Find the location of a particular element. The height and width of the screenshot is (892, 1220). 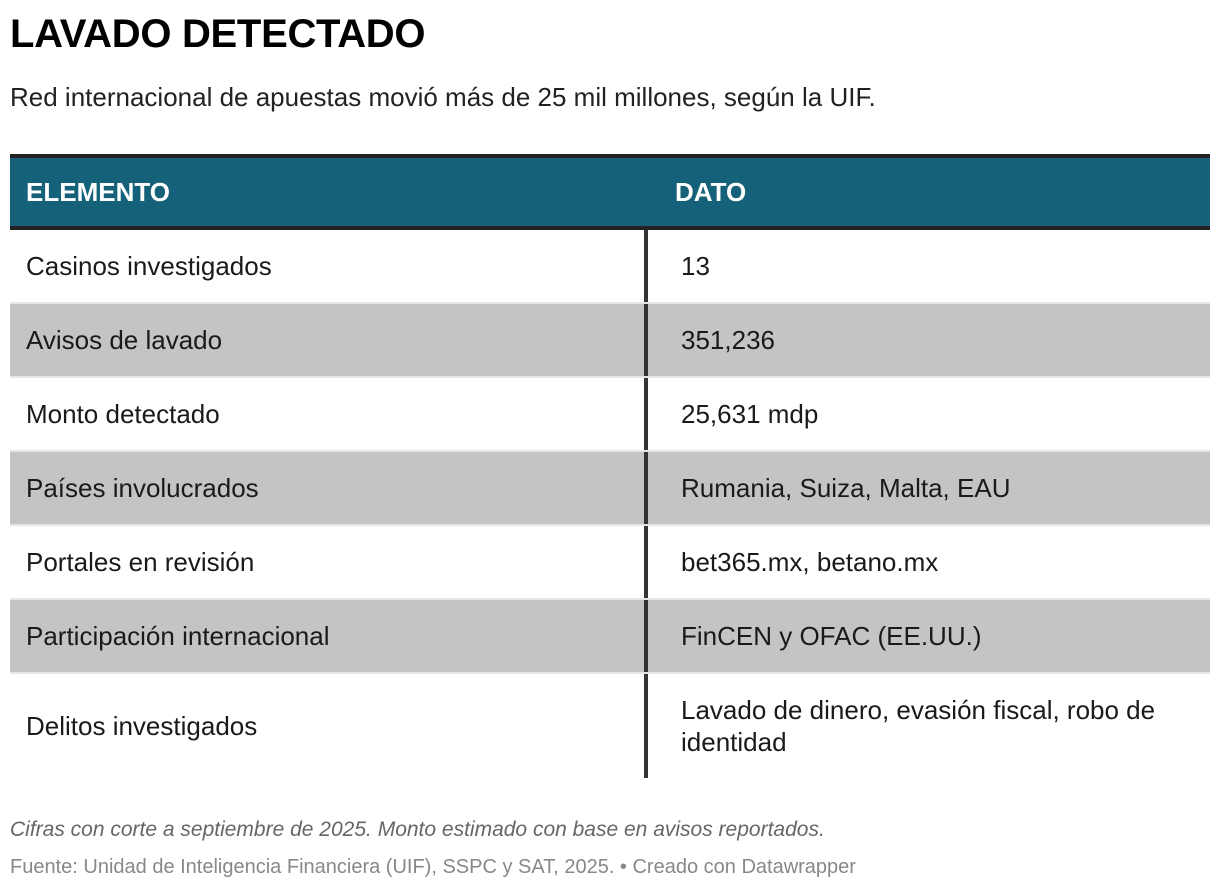

cell-elemento: Monto detectado is located at coordinates (123, 413).